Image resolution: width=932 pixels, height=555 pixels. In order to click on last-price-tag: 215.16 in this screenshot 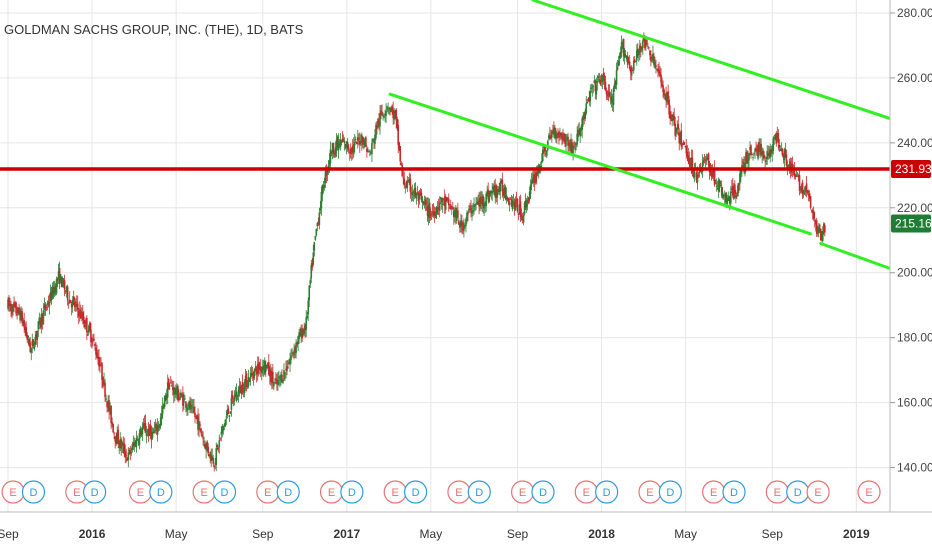, I will do `click(911, 223)`.